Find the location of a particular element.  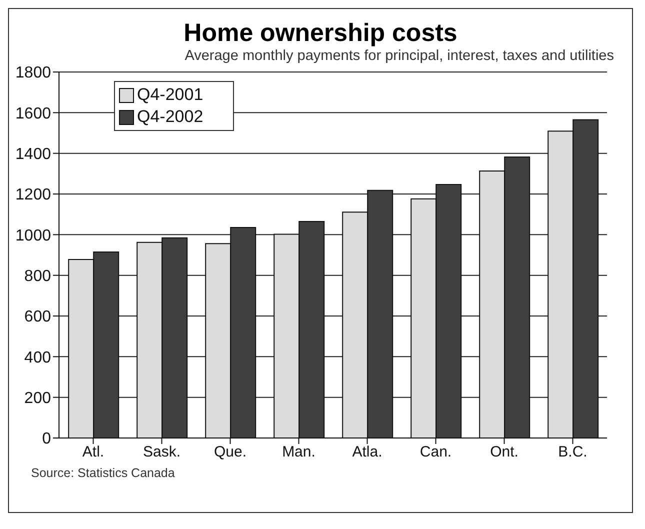

legend-label: Q4-2002 is located at coordinates (170, 117).